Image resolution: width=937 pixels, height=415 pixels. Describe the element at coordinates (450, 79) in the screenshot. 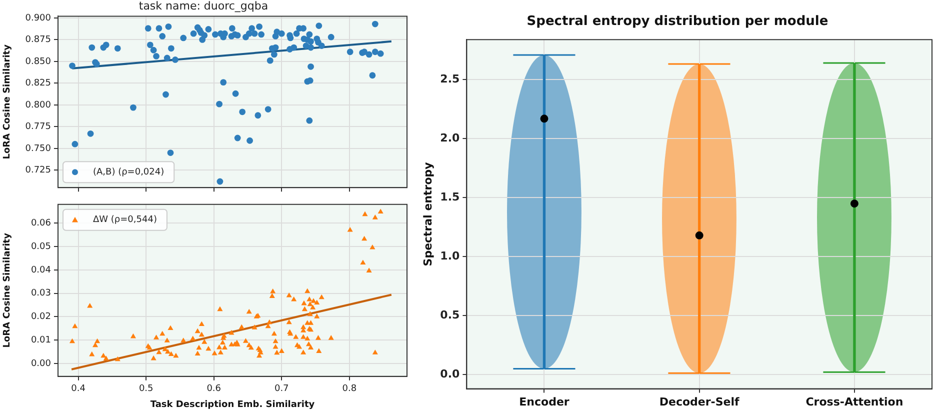

I see `y-tick-label: 2.5` at that location.